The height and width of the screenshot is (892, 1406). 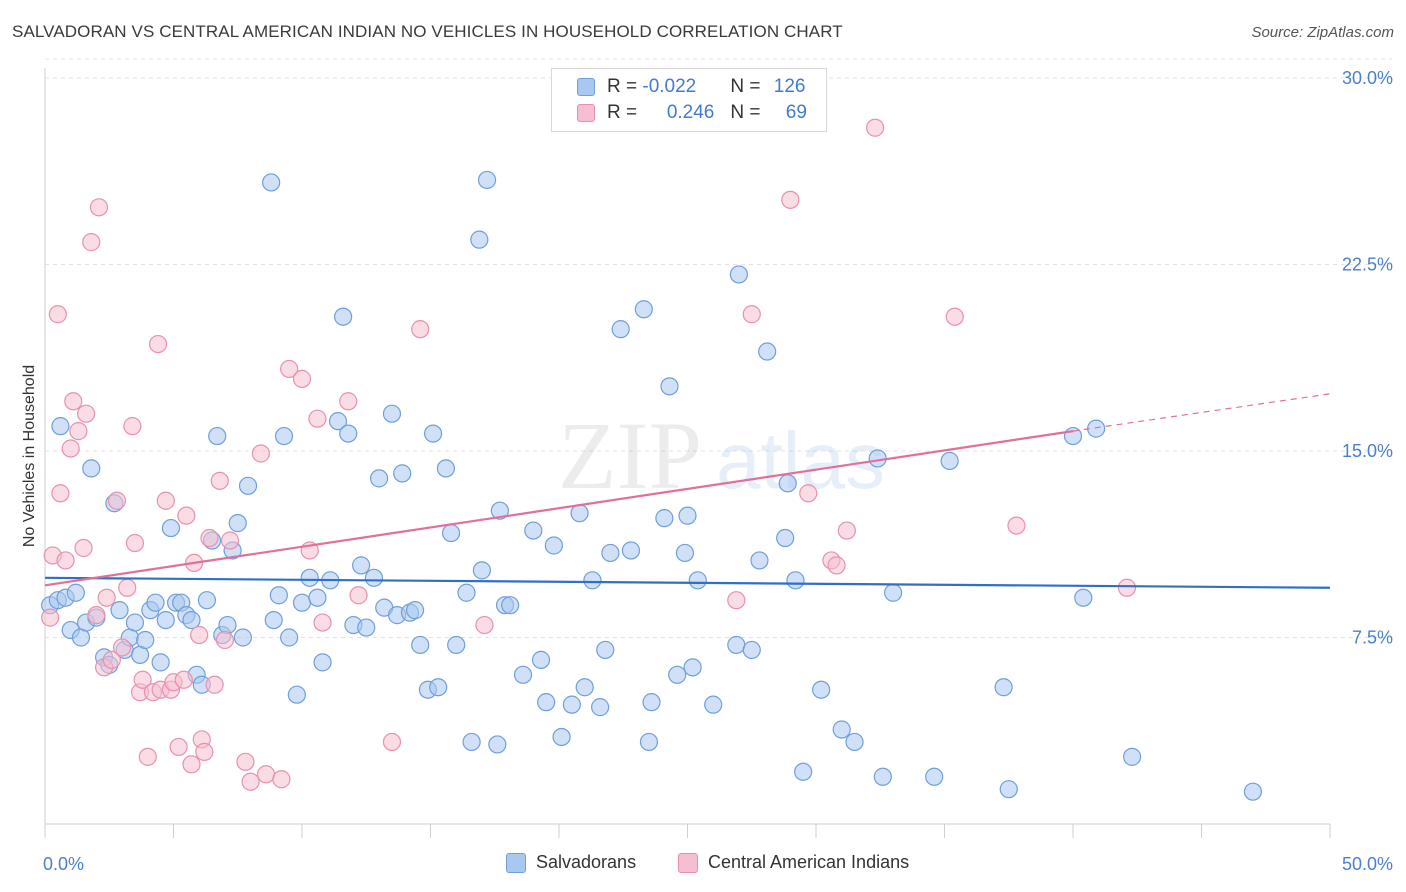 I want to click on trend-line-salvadorans, so click(x=687, y=582).